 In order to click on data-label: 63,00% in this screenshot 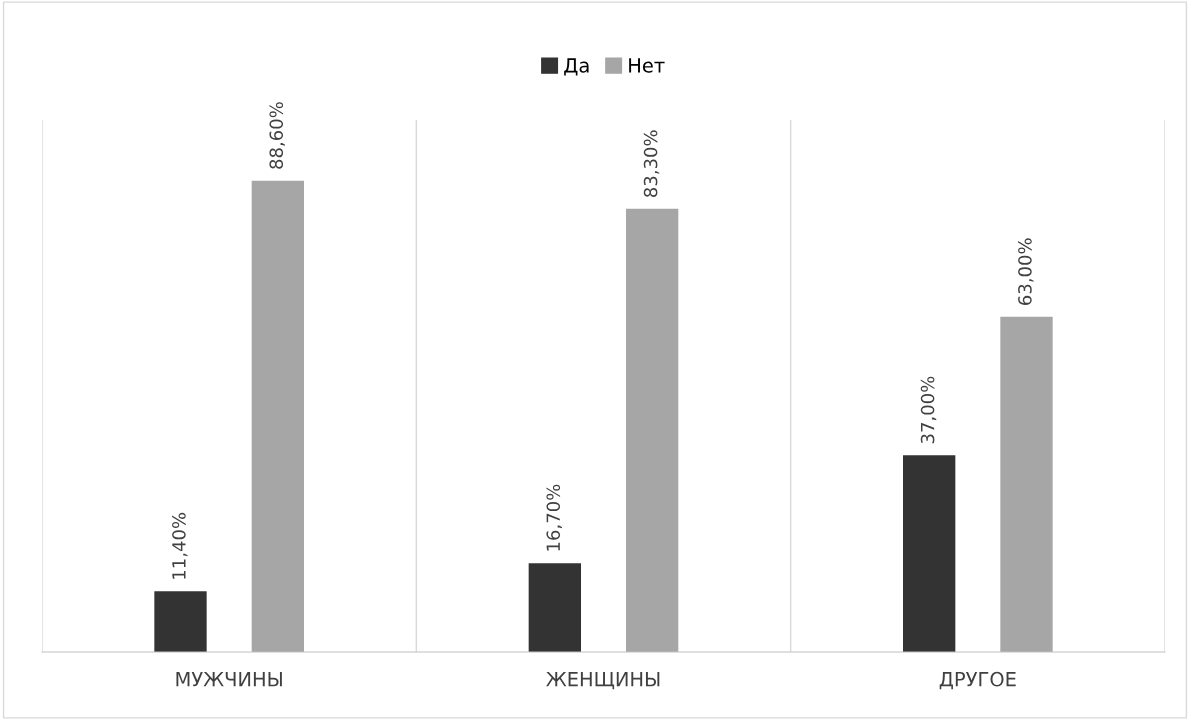, I will do `click(1026, 271)`.